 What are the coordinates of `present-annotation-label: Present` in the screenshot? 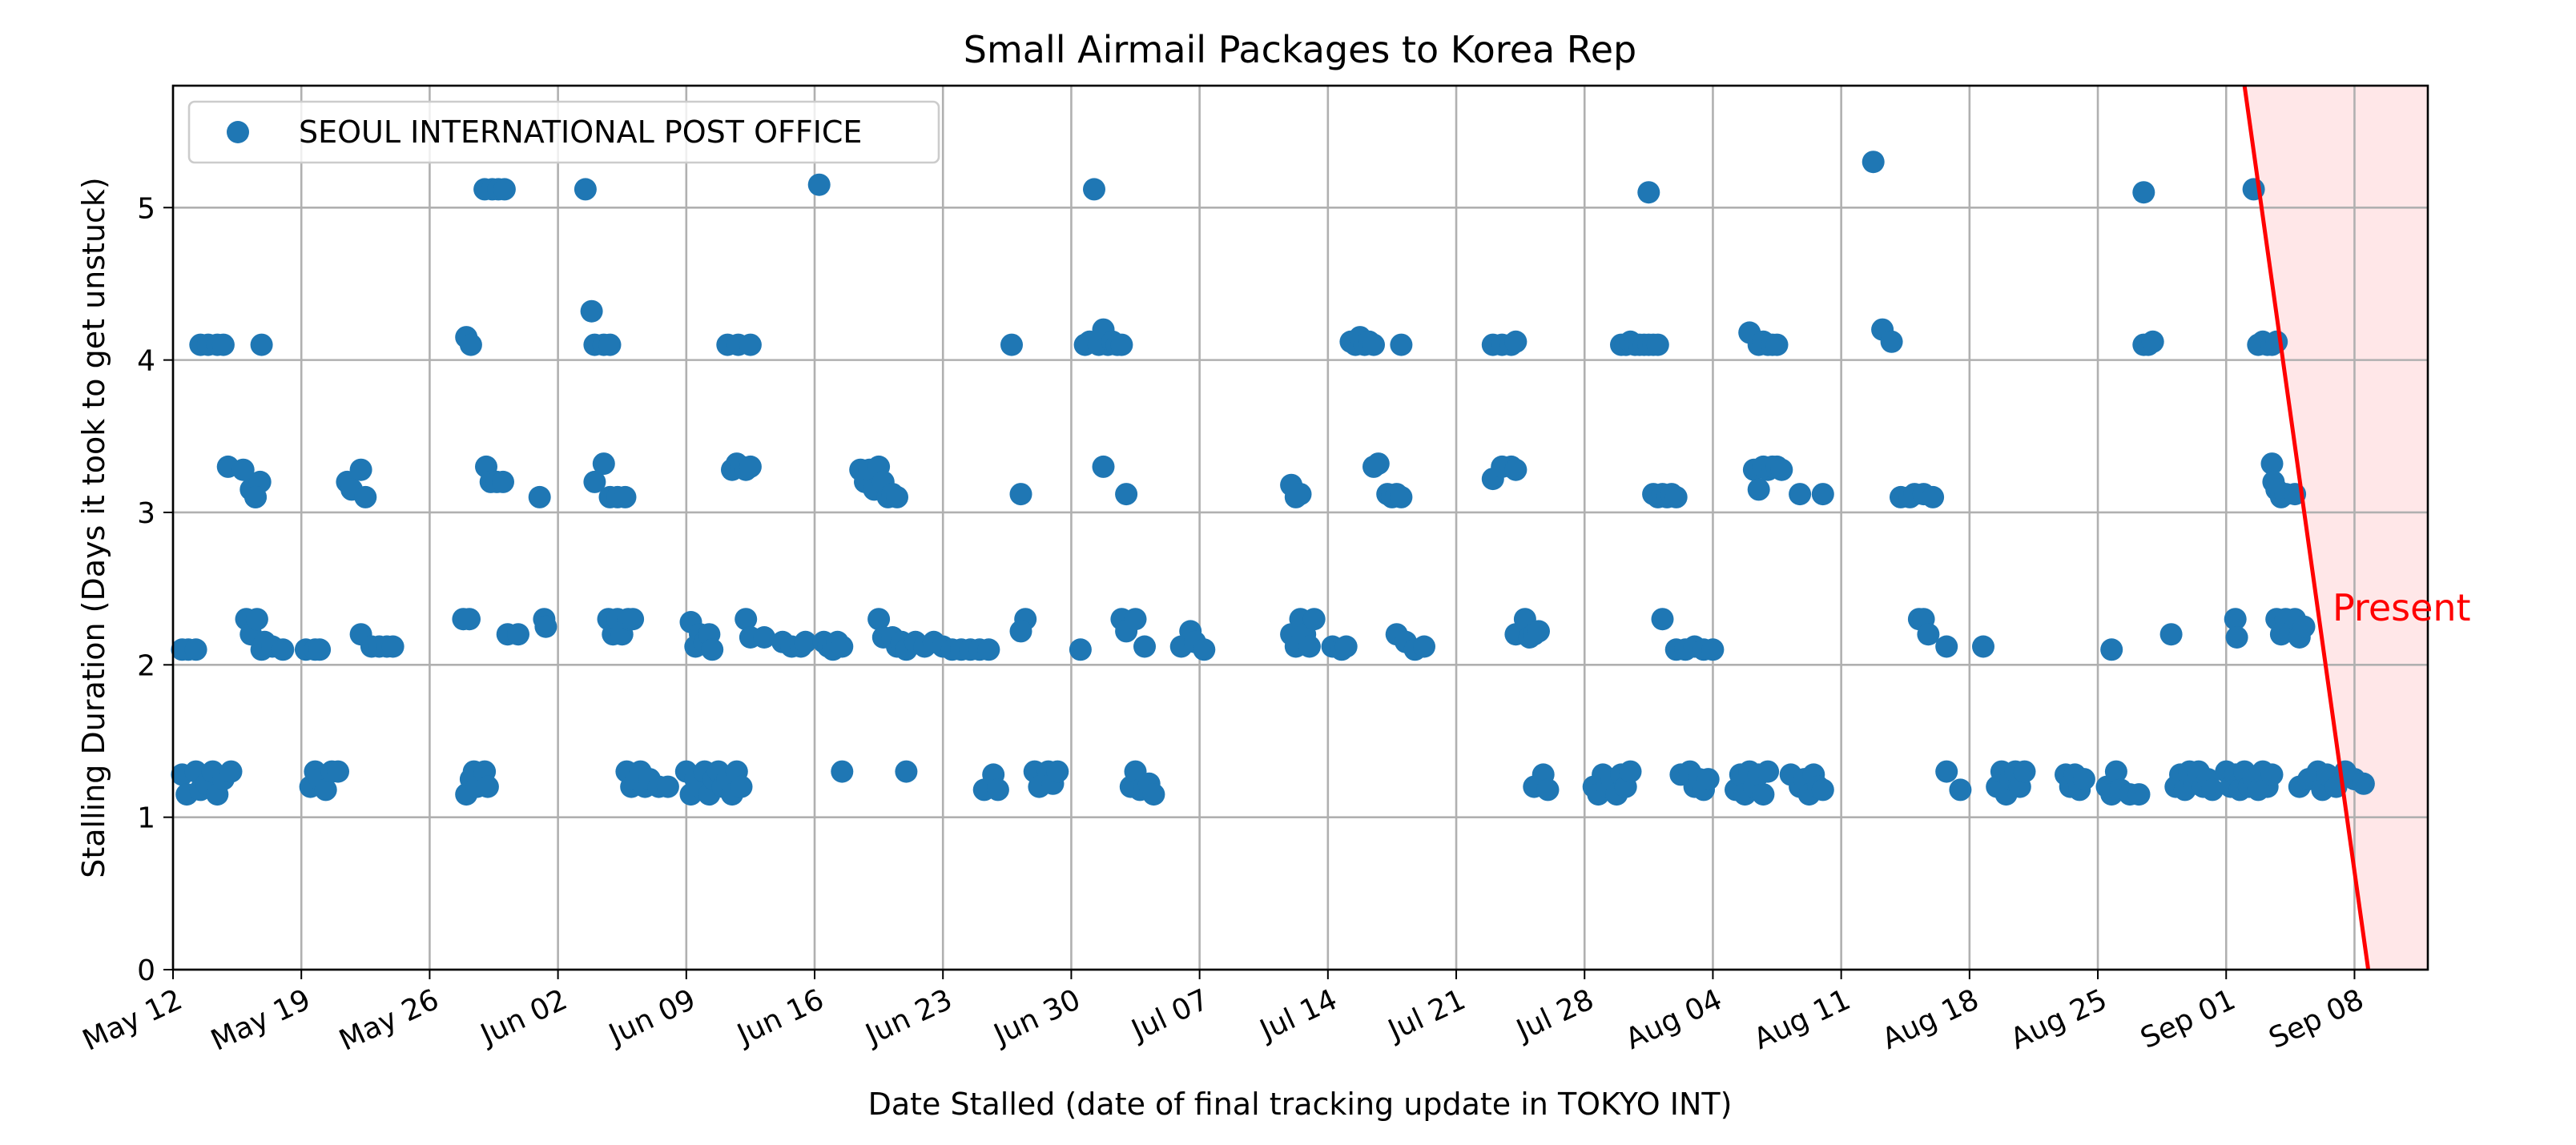 It's located at (2401, 607).